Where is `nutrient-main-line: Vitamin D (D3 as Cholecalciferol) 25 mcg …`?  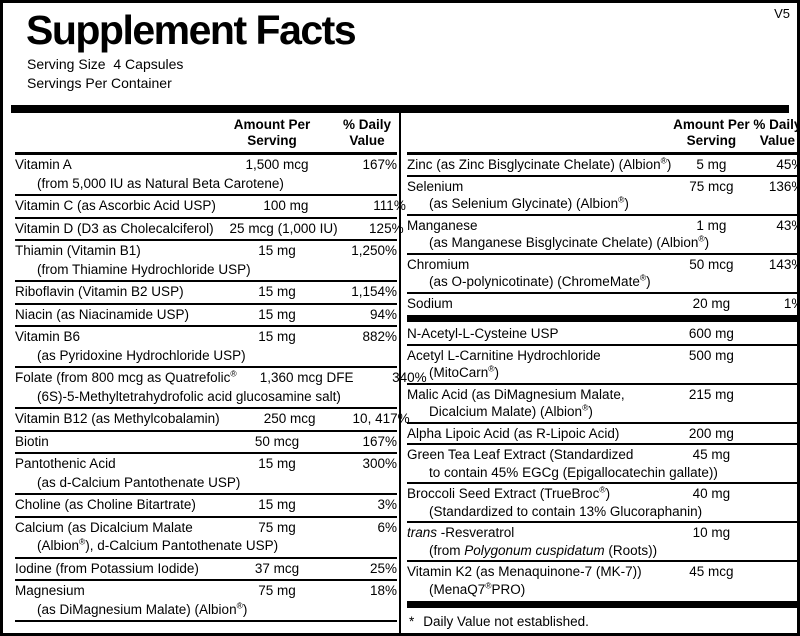
nutrient-main-line: Vitamin D (D3 as Cholecalciferol) 25 mcg … is located at coordinates (209, 229).